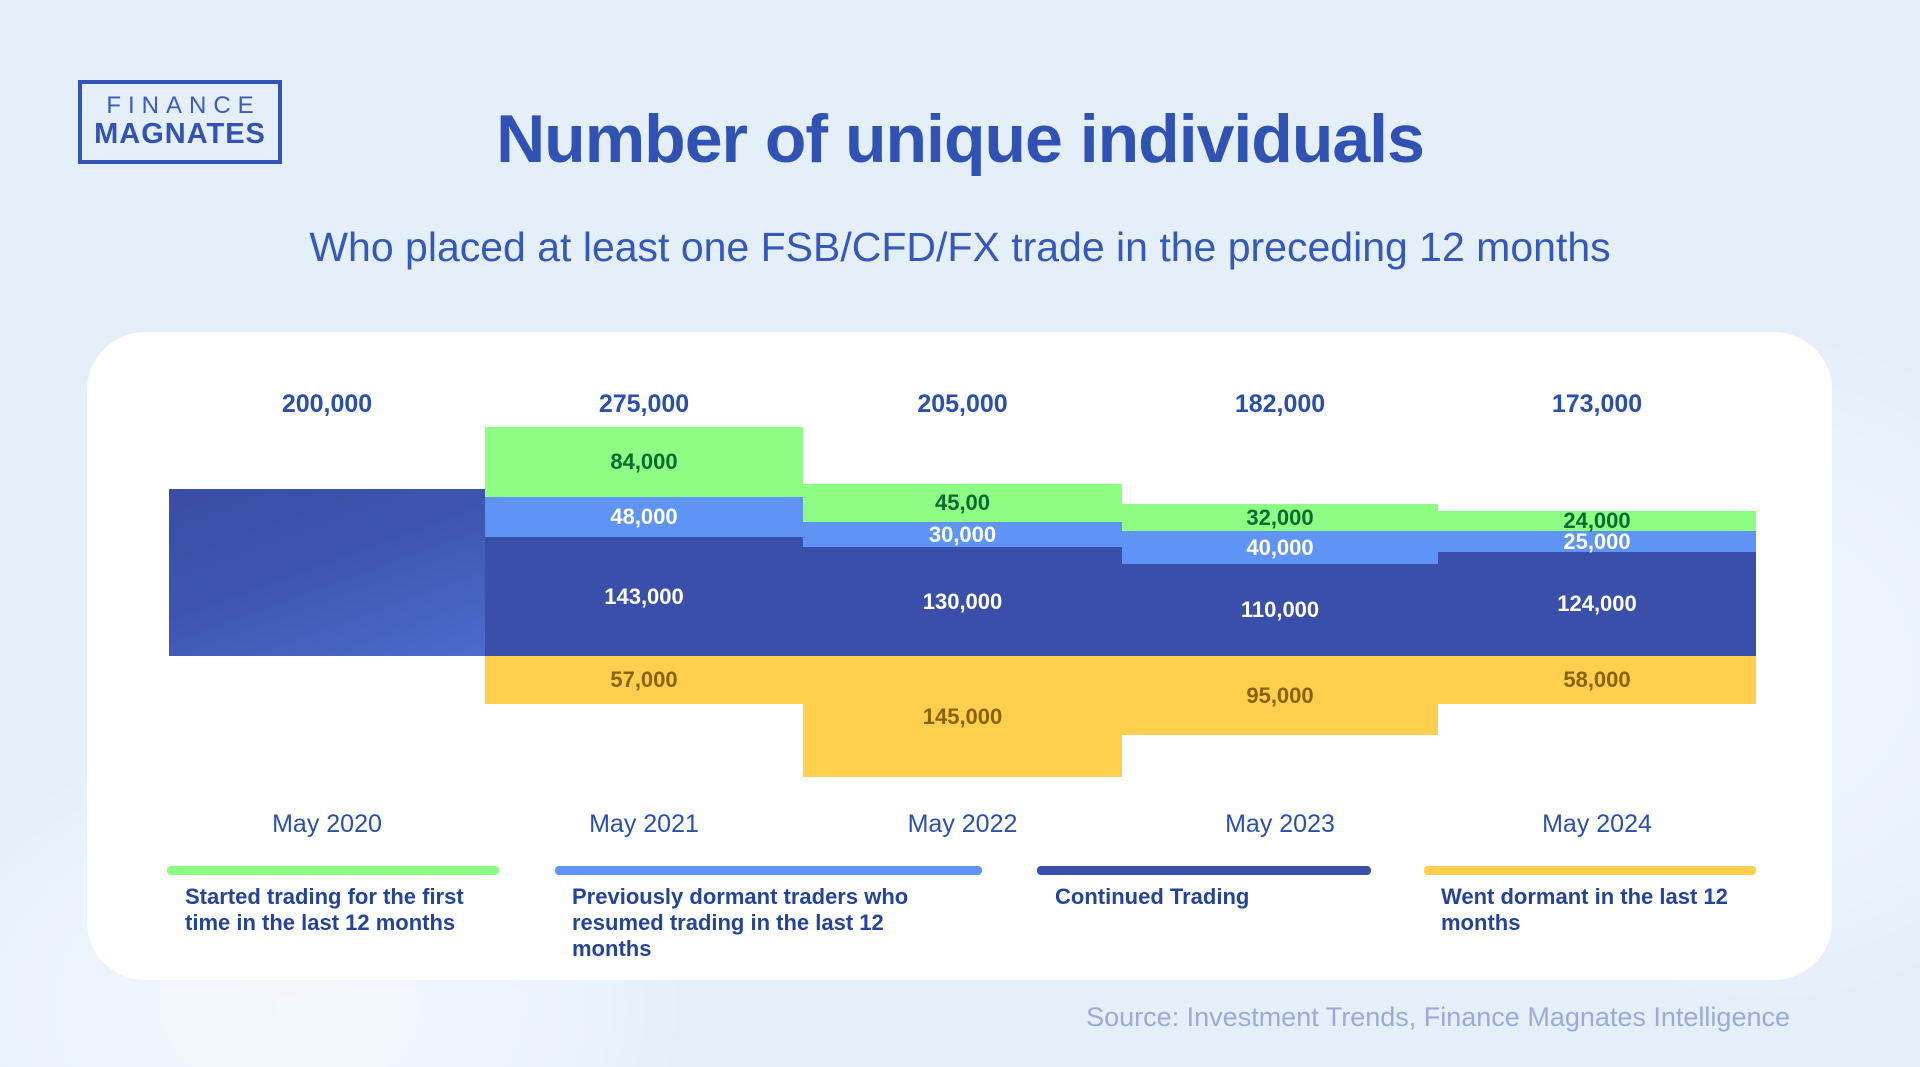  I want to click on segment-value-label: 32,000, so click(1280, 517).